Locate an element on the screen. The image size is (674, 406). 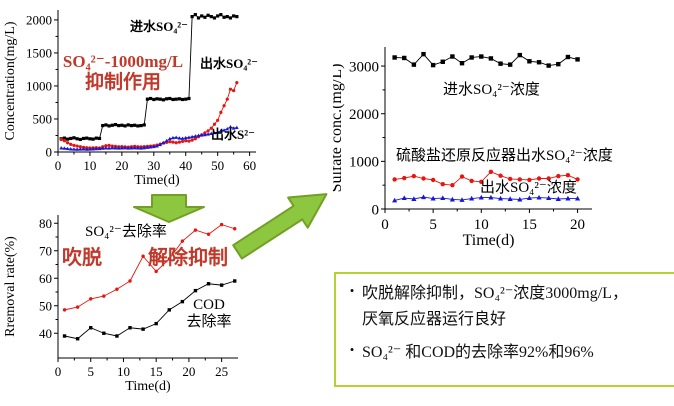
series-label-cod-removal: COD 去除率 is located at coordinates (209, 314).